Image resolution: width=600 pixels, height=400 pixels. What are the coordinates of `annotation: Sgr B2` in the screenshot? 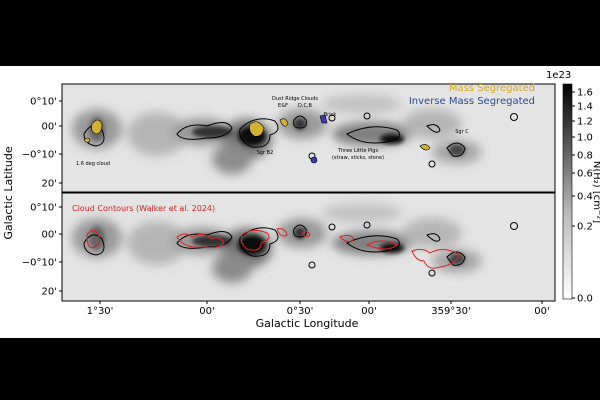 It's located at (265, 153).